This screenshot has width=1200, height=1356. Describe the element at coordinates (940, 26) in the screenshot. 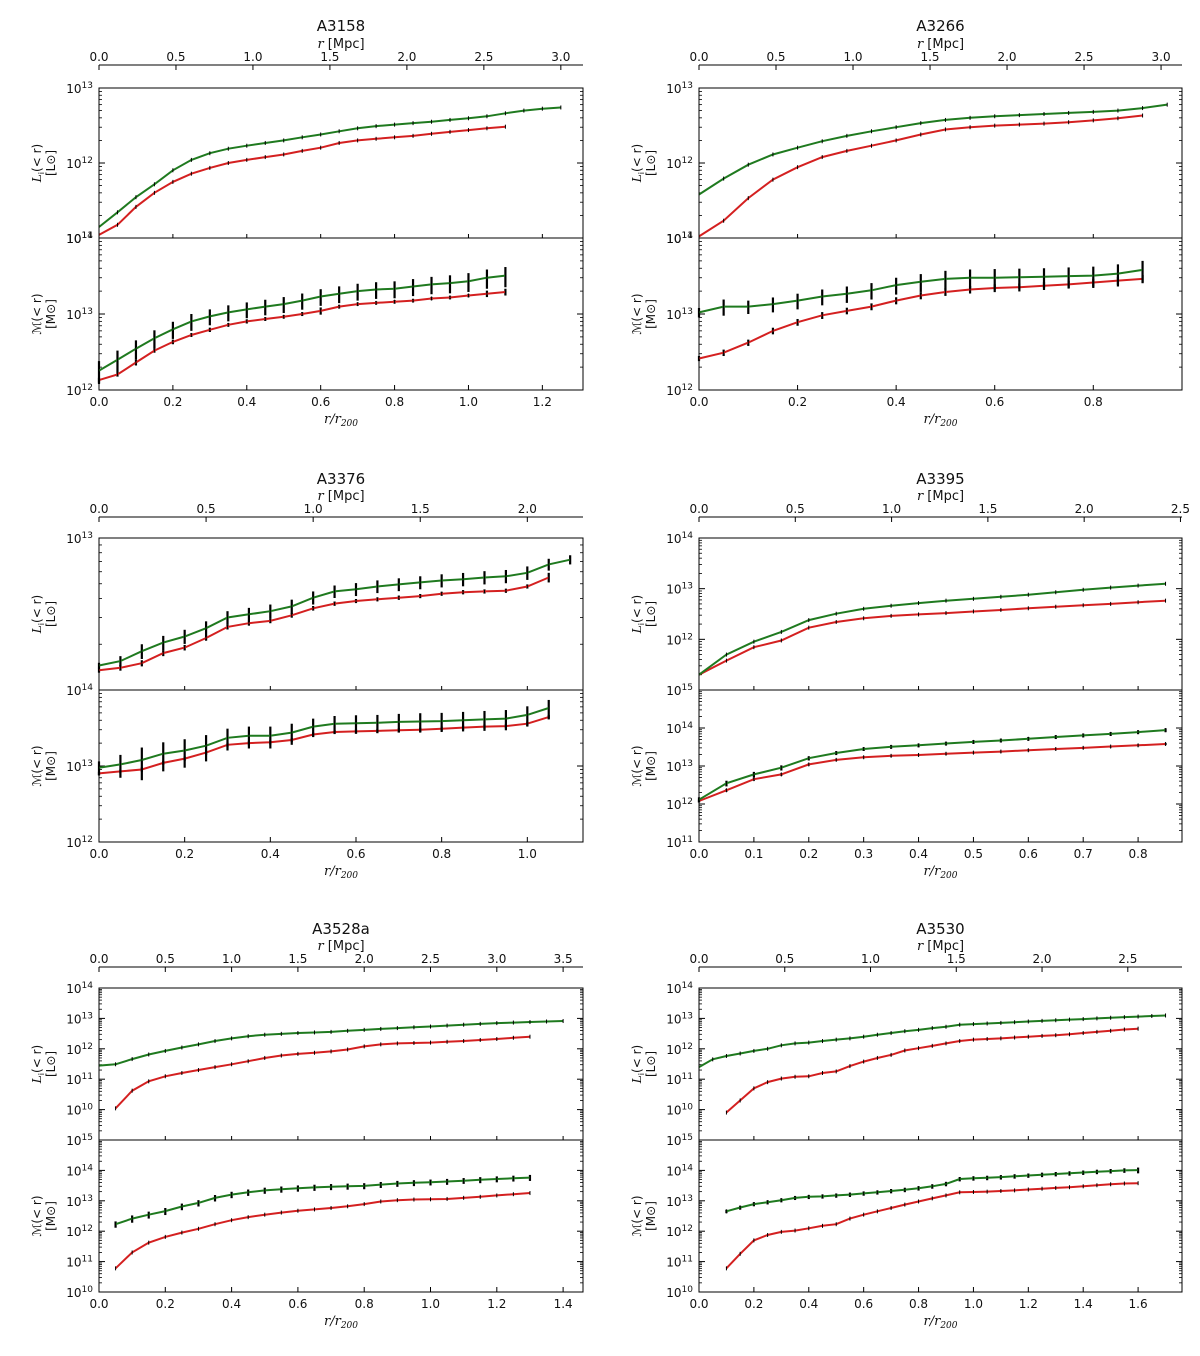

I see `panel-title: A3266` at that location.